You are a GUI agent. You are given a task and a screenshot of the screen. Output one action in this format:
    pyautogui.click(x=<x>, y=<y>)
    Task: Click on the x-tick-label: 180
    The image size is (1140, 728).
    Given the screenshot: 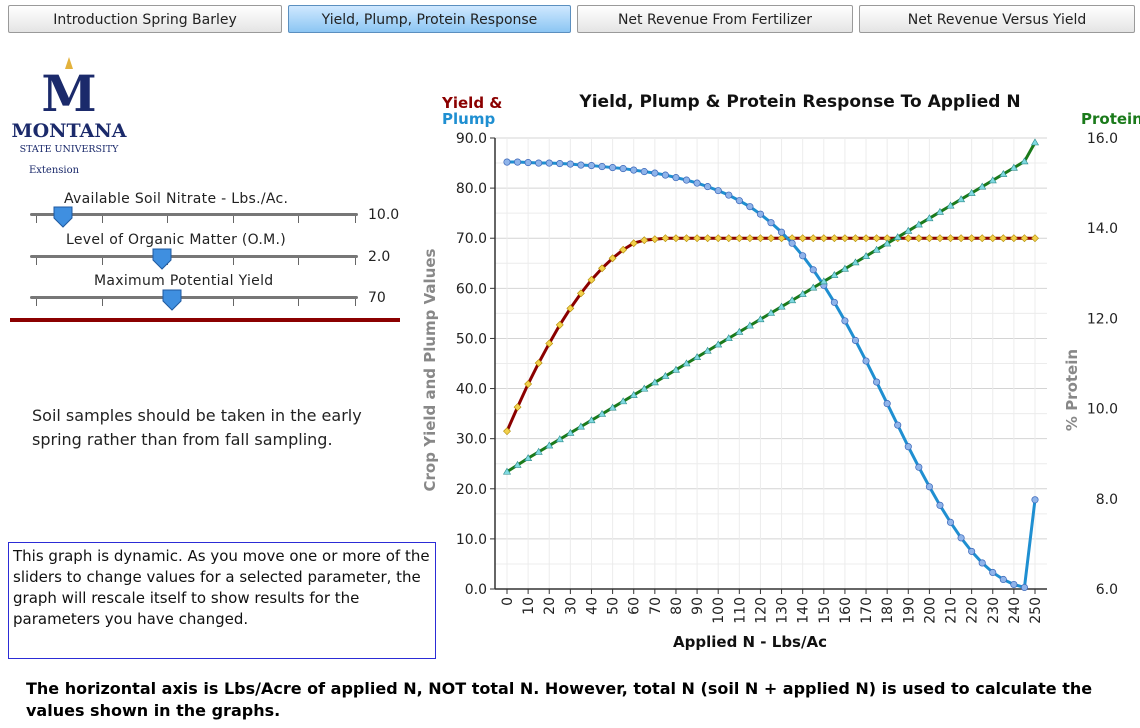 What is the action you would take?
    pyautogui.click(x=888, y=610)
    